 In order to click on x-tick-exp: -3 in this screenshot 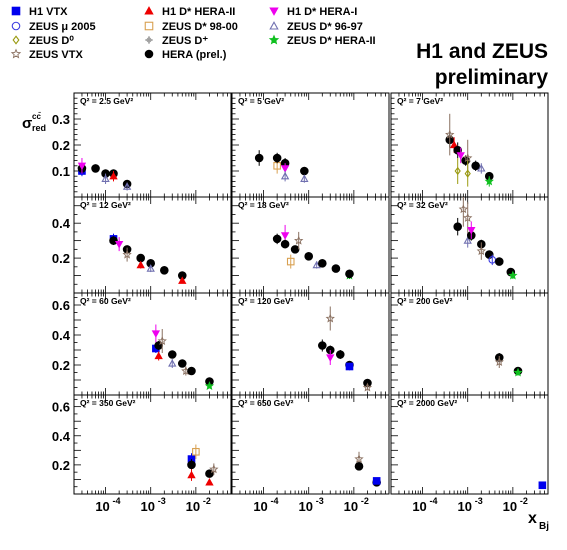, I will do `click(479, 501)`.